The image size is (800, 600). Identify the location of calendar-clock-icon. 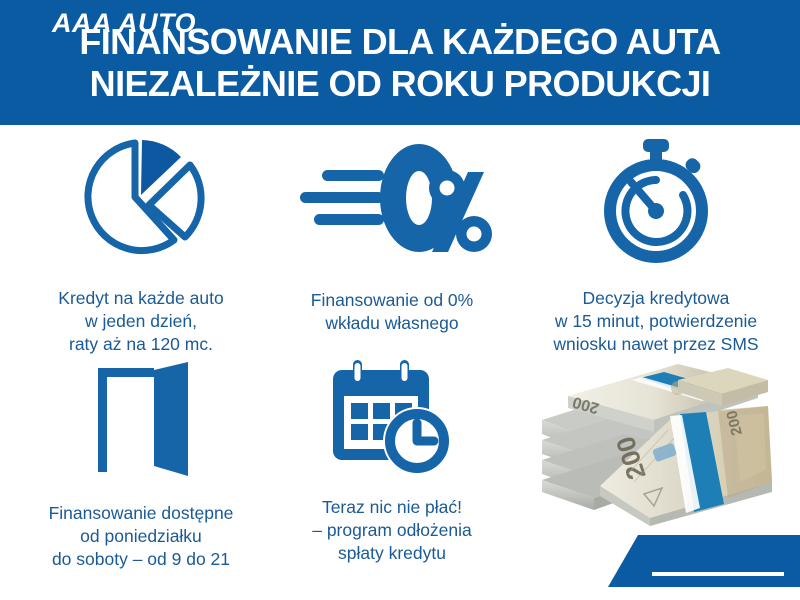
(392, 417).